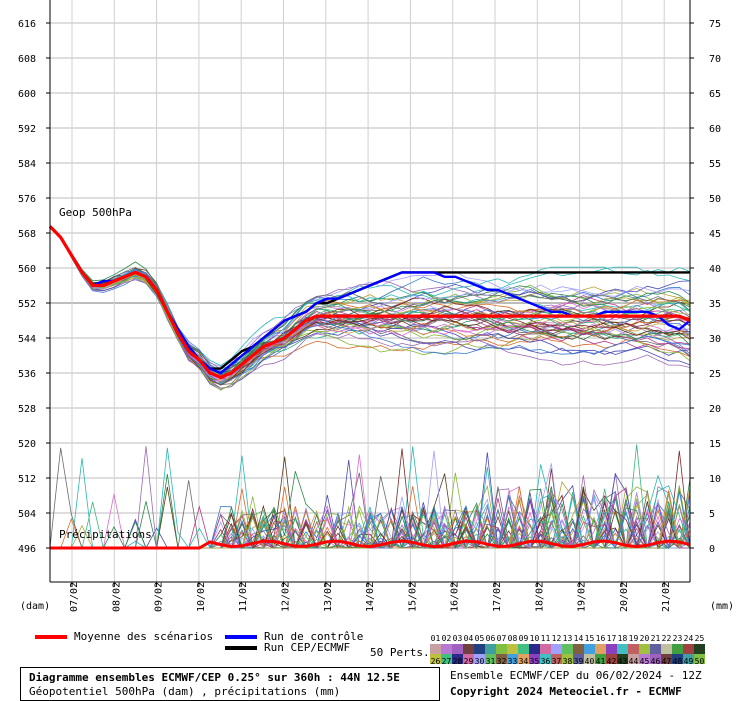 This screenshot has width=740, height=701. I want to click on x-tick-label: 16/02, so click(455, 597).